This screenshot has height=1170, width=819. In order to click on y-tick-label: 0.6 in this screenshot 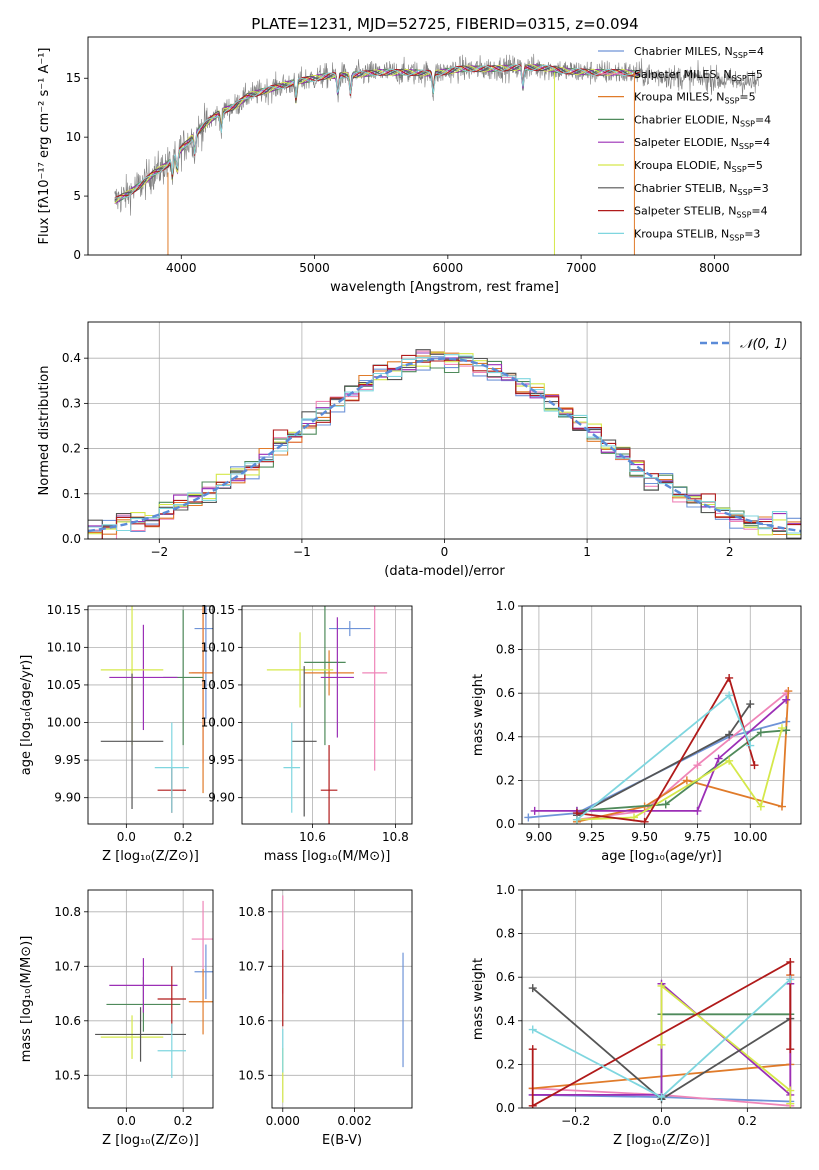, I will do `click(505, 977)`.